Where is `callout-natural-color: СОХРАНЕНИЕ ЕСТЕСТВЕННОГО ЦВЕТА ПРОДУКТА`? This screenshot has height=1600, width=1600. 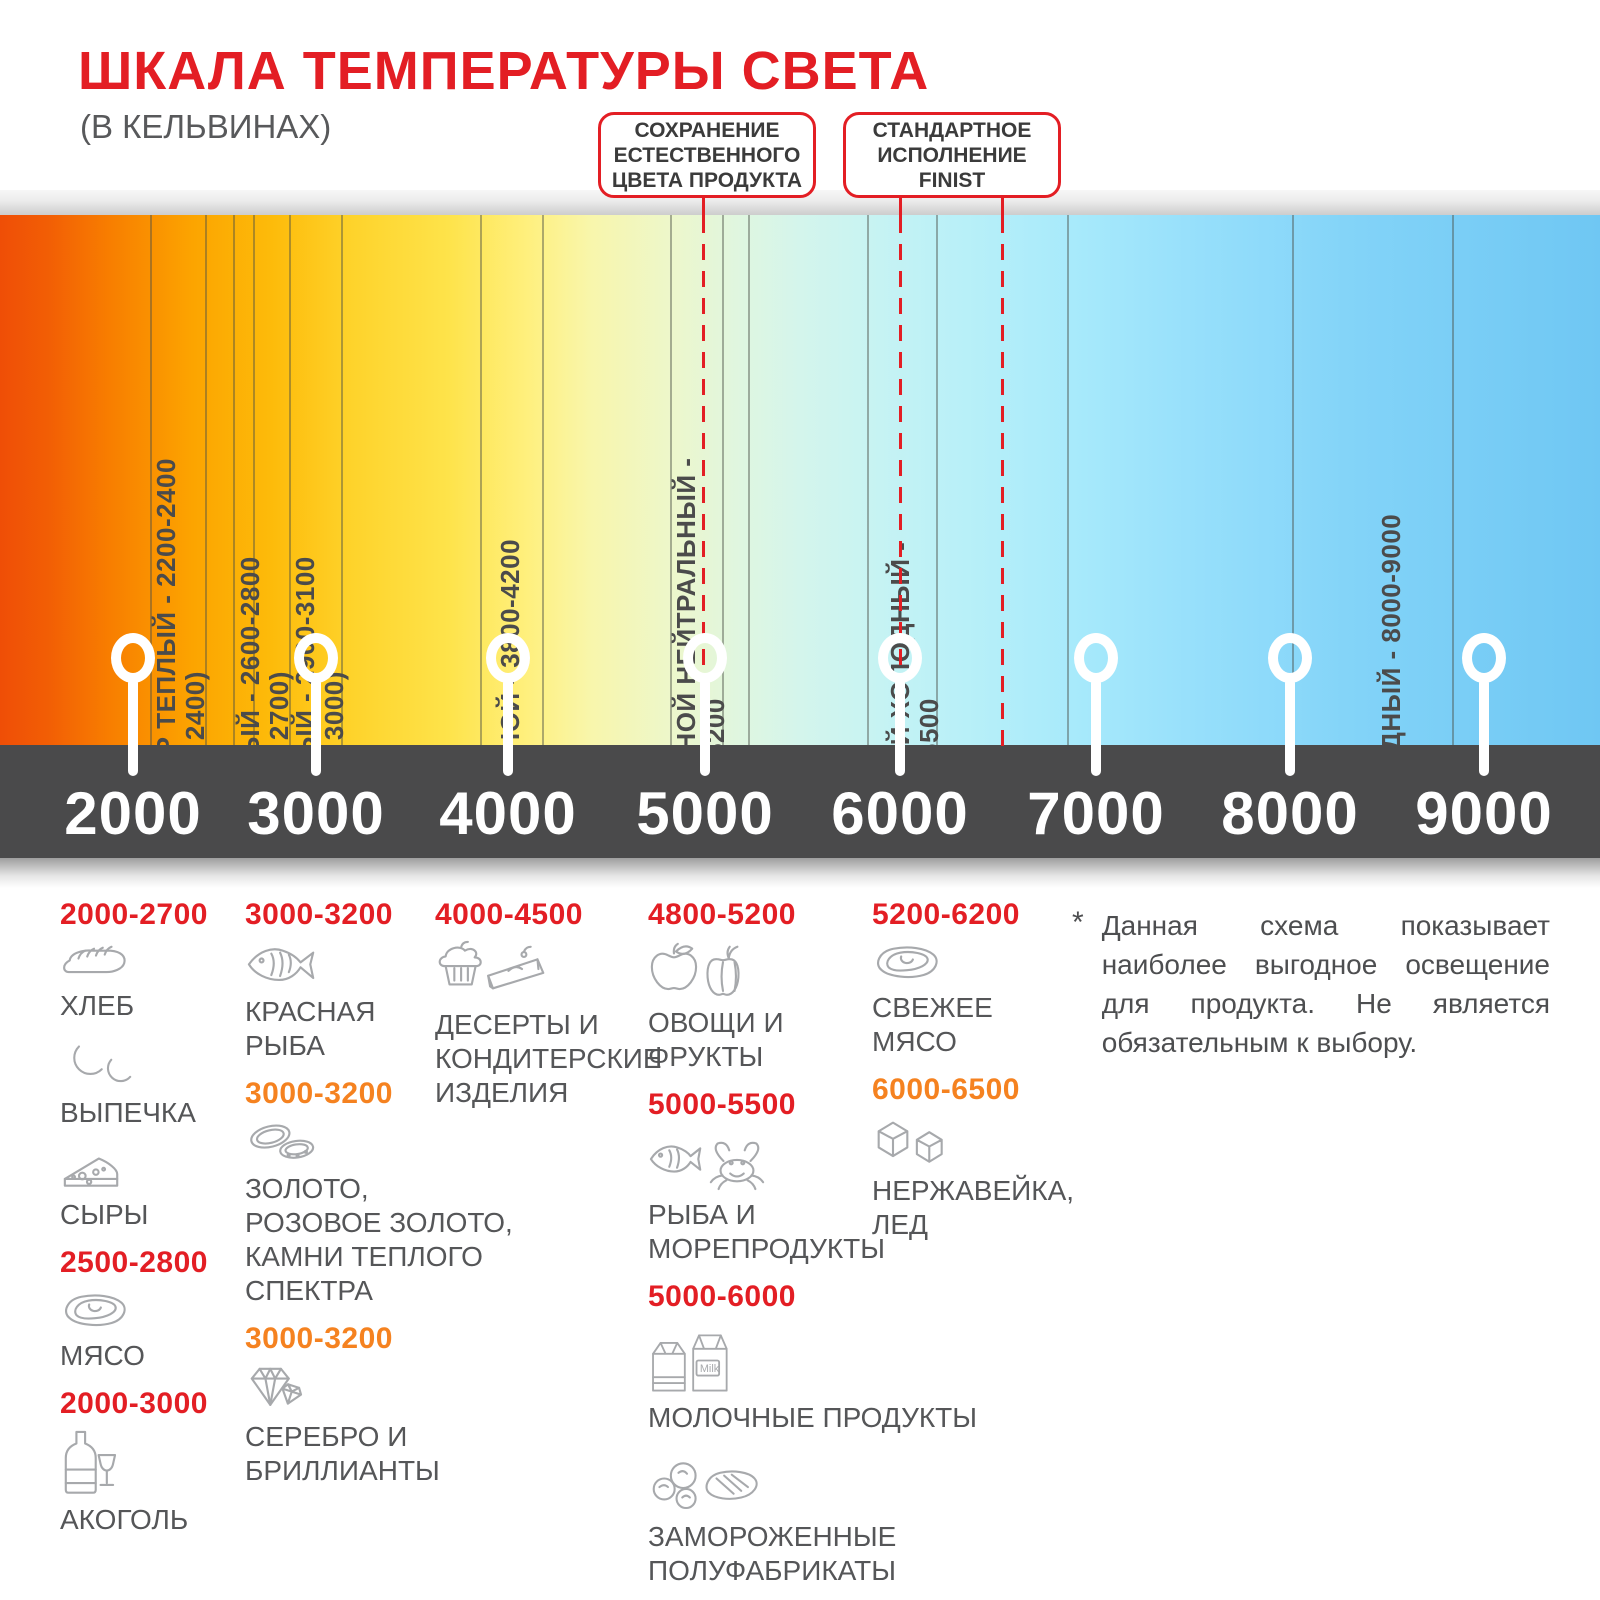 callout-natural-color: СОХРАНЕНИЕ ЕСТЕСТВЕННОГО ЦВЕТА ПРОДУКТА is located at coordinates (707, 155).